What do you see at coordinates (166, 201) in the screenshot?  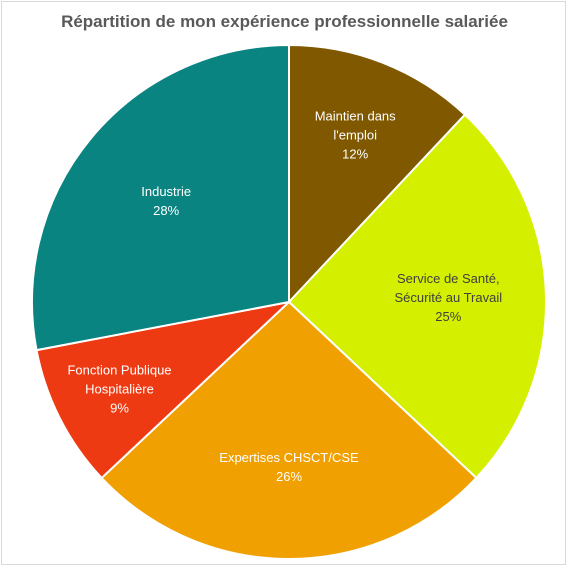 I see `slice-data-label: Industrie 28%` at bounding box center [166, 201].